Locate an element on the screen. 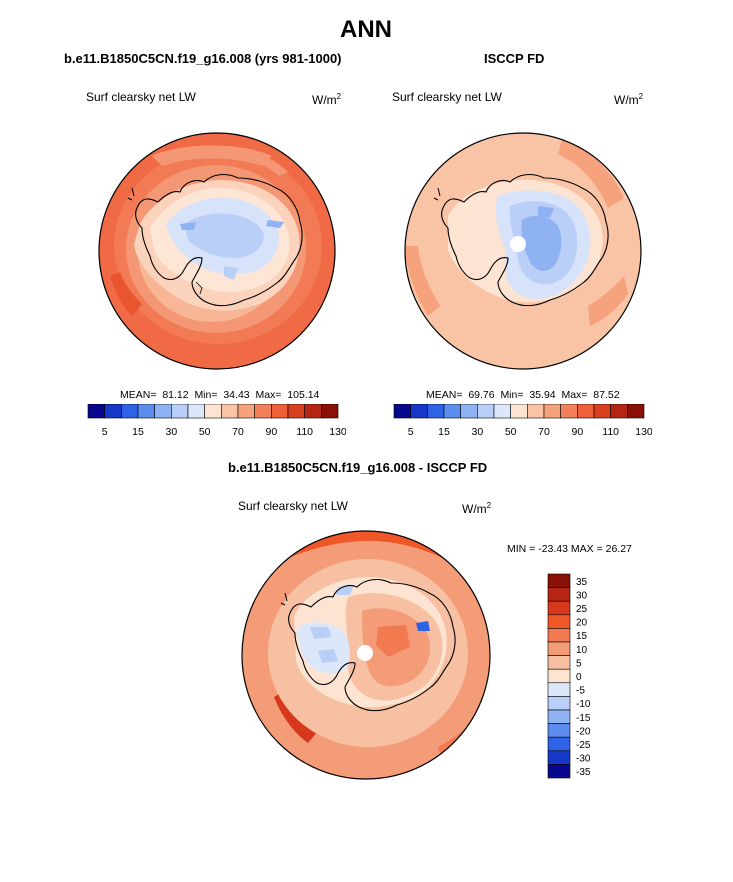 This screenshot has height=882, width=733. panel1-min-value: 34.43 is located at coordinates (236, 395).